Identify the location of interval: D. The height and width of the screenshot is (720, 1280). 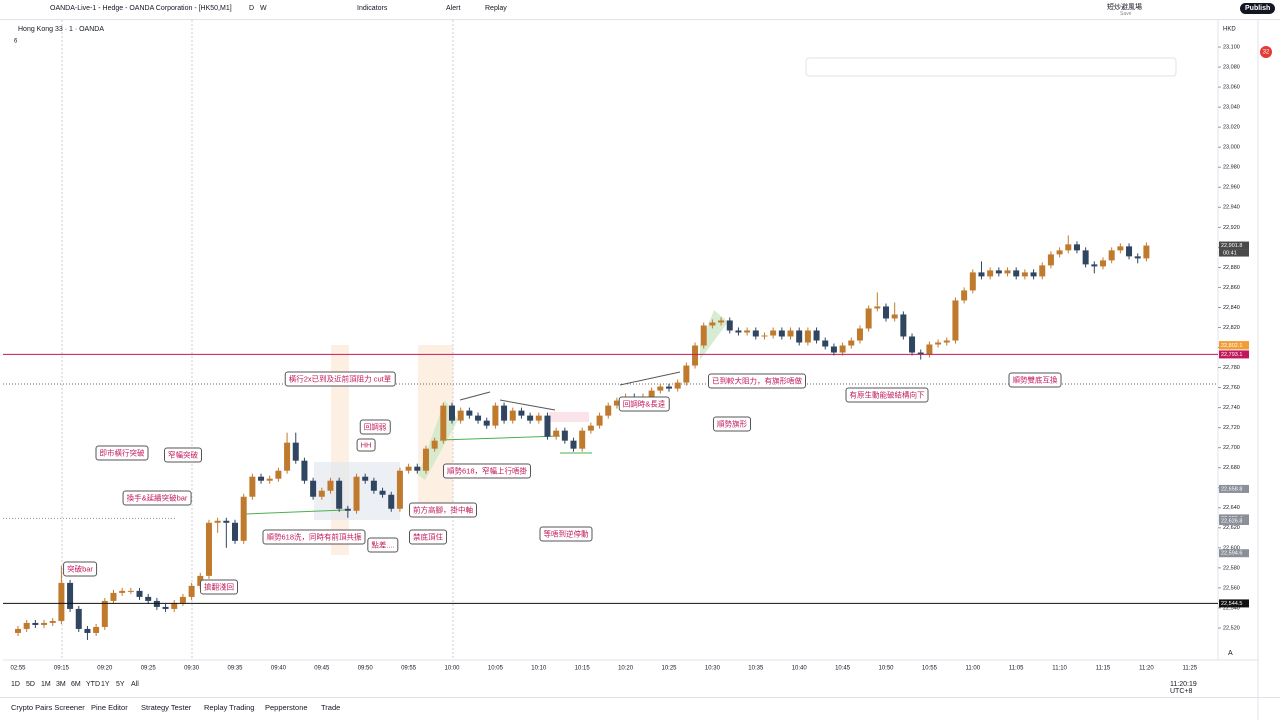
(252, 8).